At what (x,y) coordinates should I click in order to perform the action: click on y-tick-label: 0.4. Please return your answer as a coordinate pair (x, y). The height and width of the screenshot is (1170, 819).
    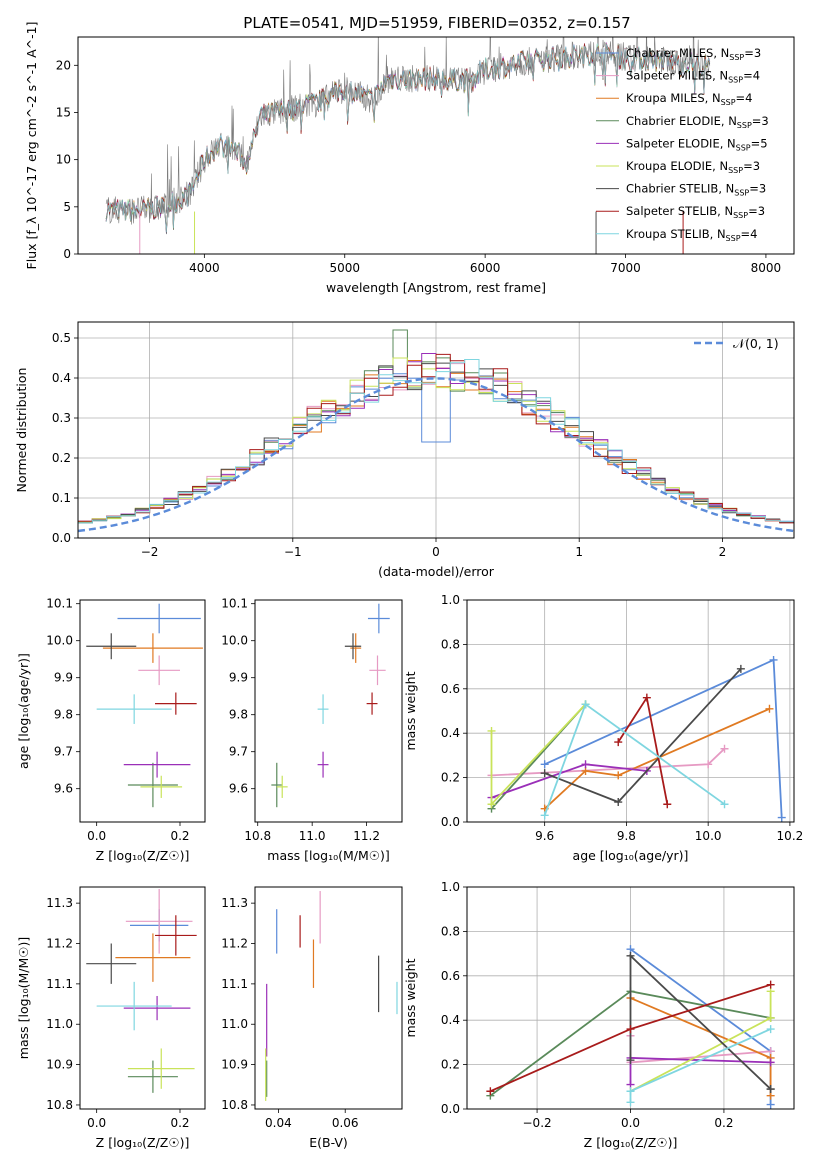
    Looking at the image, I should click on (61, 378).